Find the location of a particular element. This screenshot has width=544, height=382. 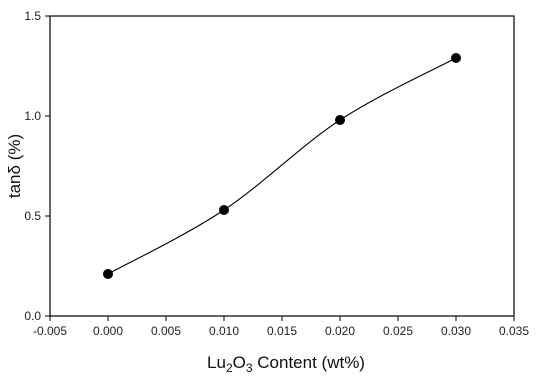

x-axis-title-subscript: 3 is located at coordinates (249, 368).